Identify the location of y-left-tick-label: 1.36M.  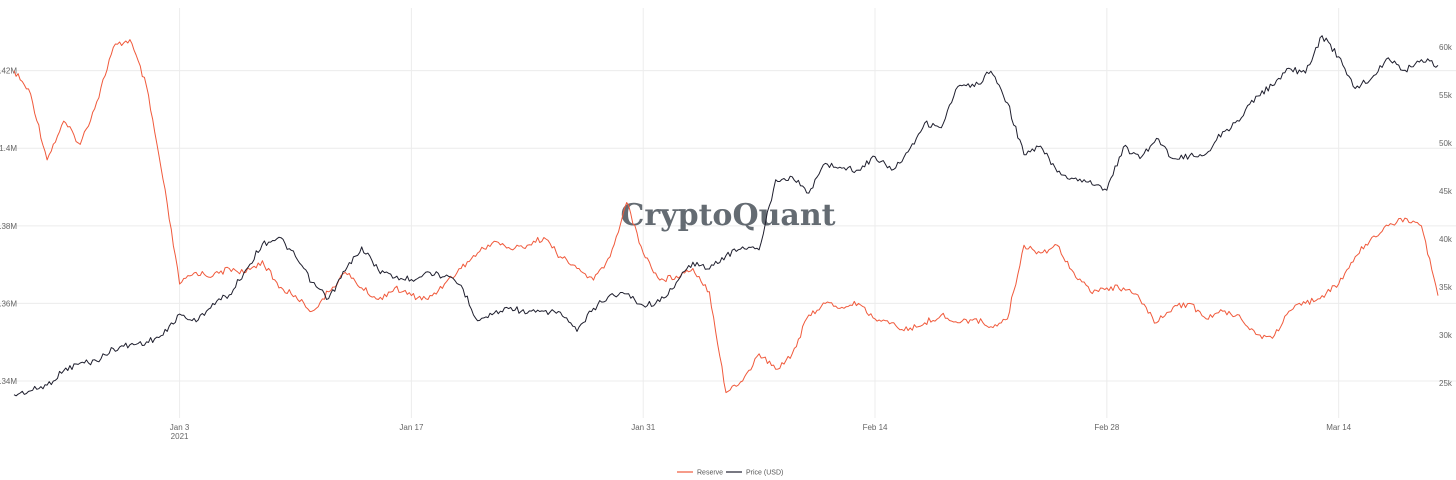
(8, 303).